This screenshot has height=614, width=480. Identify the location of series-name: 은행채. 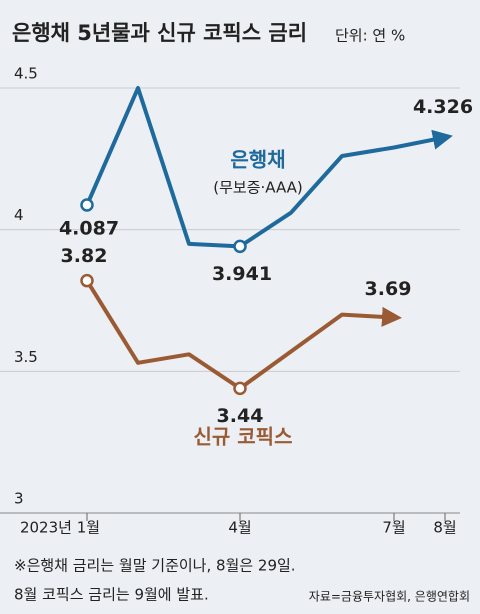
(257, 160).